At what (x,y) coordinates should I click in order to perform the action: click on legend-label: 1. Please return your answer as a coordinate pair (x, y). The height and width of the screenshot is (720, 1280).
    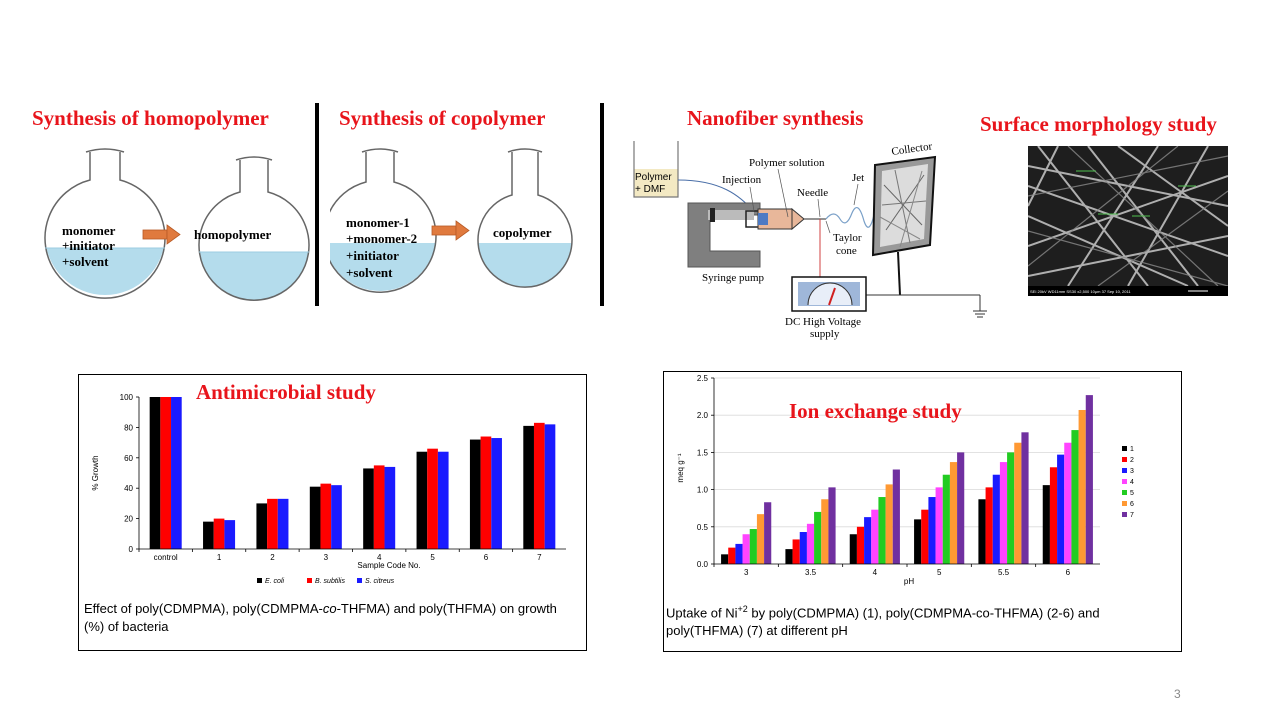
    Looking at the image, I should click on (1132, 449).